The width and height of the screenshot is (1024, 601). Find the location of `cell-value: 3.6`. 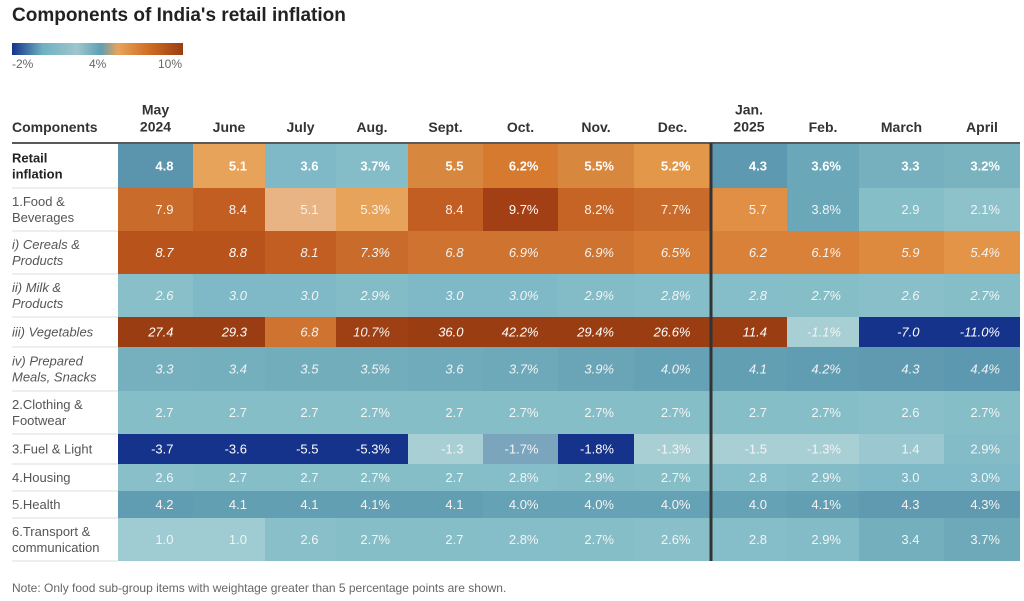

cell-value: 3.6 is located at coordinates (309, 166).